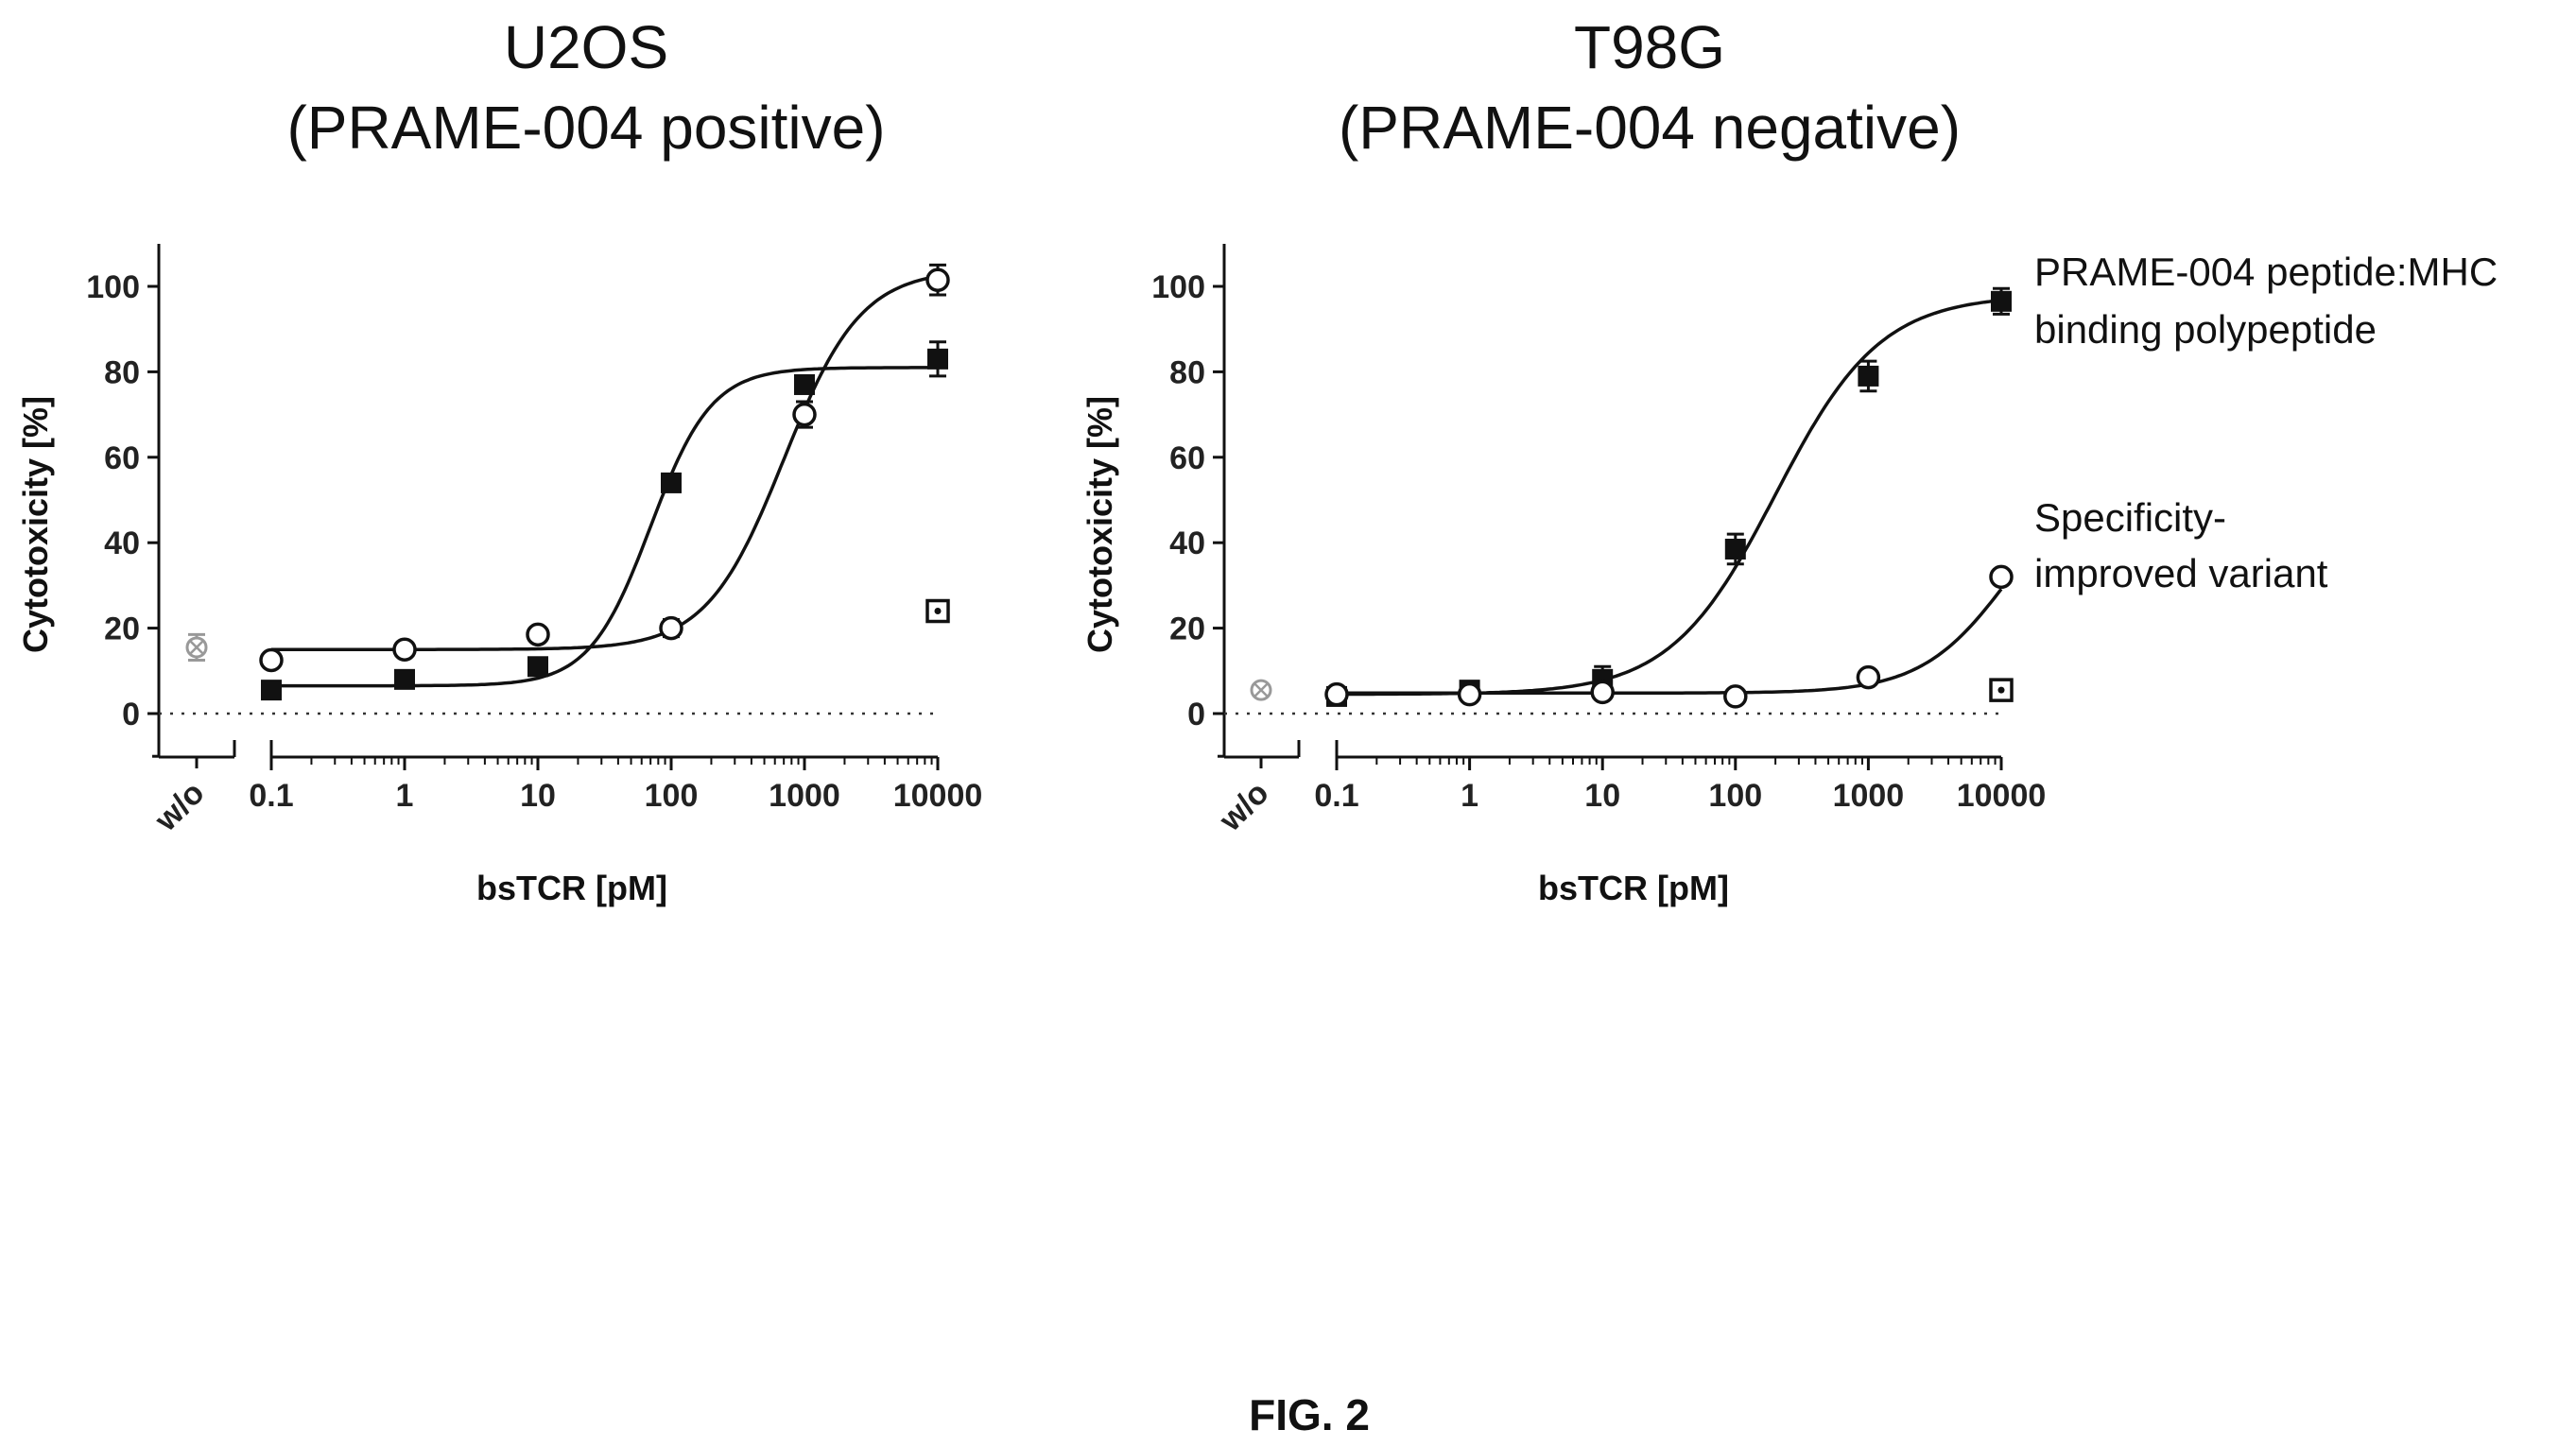 Image resolution: width=2576 pixels, height=1447 pixels. Describe the element at coordinates (2205, 329) in the screenshot. I see `legend-series-1-line-2: binding polypeptide` at that location.